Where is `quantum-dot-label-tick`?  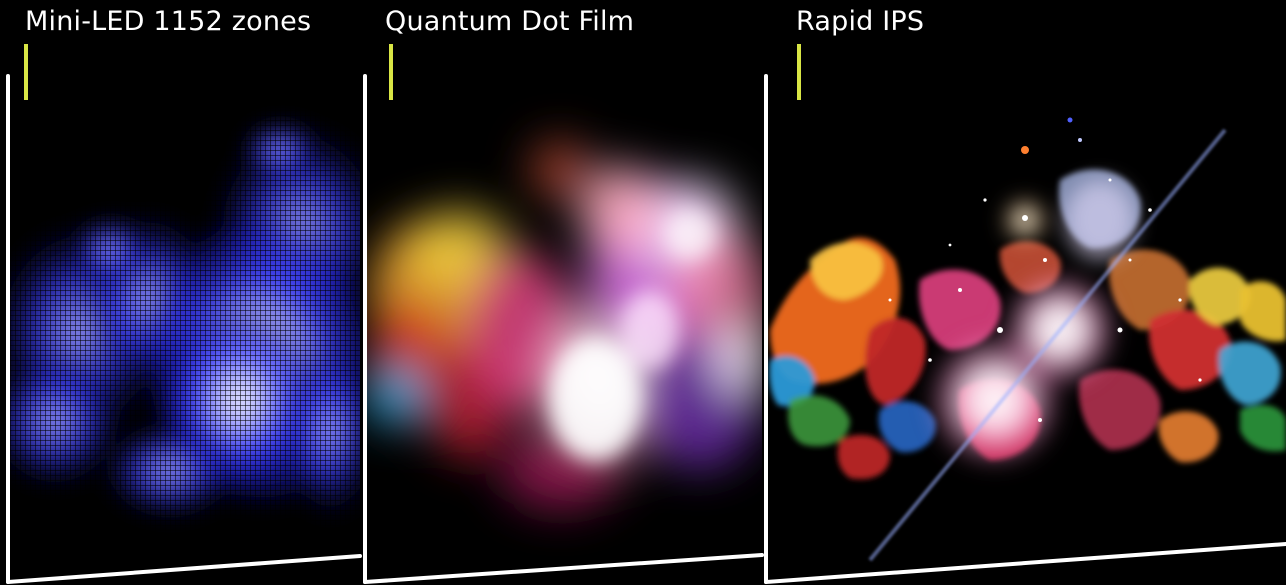 quantum-dot-label-tick is located at coordinates (391, 72).